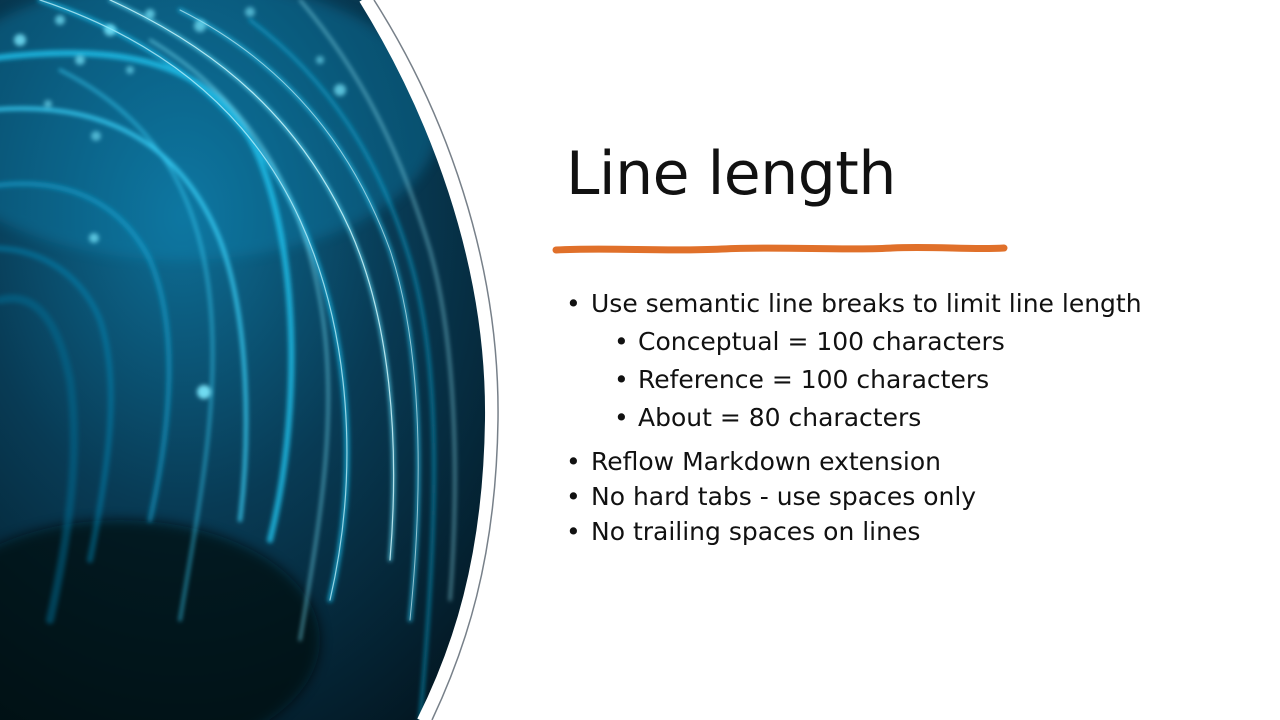 This screenshot has height=720, width=1280. What do you see at coordinates (766, 461) in the screenshot?
I see `bullet-text: Reflow Markdown extension` at bounding box center [766, 461].